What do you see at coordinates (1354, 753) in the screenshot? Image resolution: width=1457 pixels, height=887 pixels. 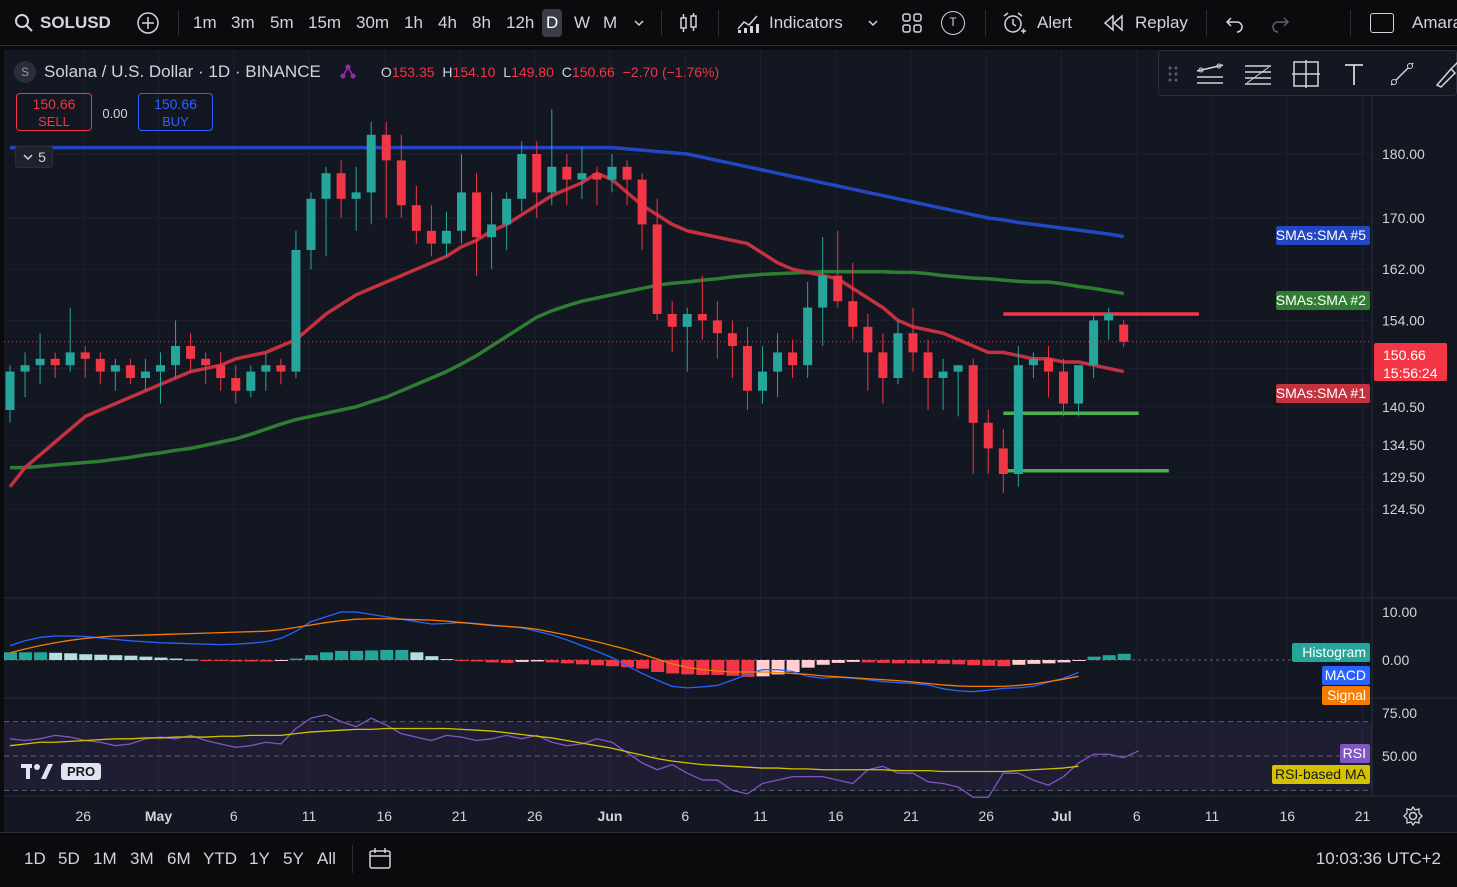 I see `rsi-tag-text: RSI` at bounding box center [1354, 753].